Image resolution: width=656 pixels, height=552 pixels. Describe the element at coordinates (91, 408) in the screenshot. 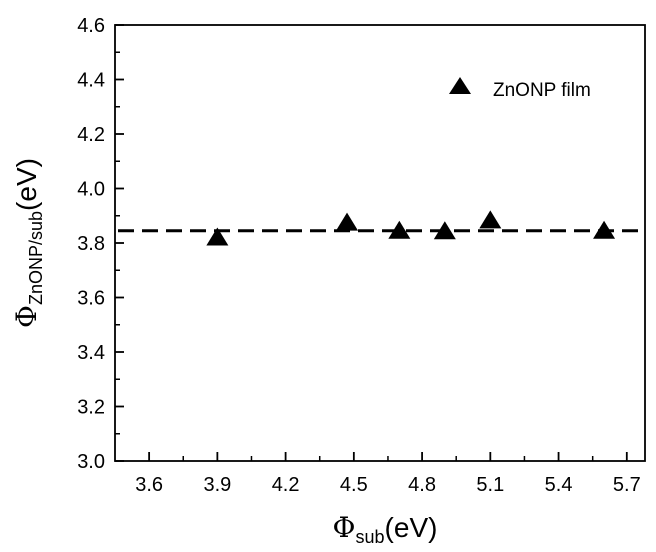

I see `y-tick-label: 3.2` at that location.